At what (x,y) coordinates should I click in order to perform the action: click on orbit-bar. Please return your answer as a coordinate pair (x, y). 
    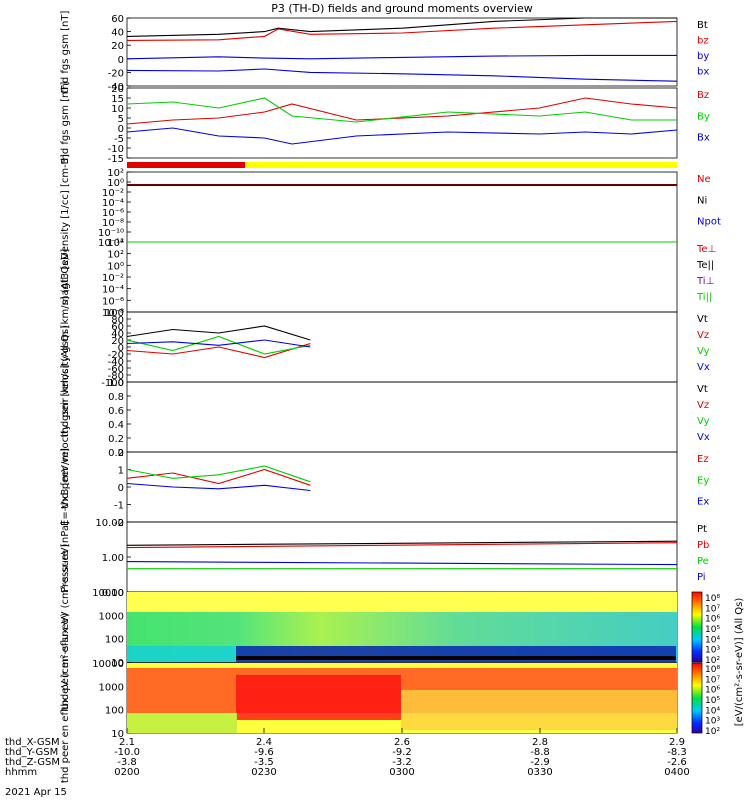
    Looking at the image, I should click on (402, 165).